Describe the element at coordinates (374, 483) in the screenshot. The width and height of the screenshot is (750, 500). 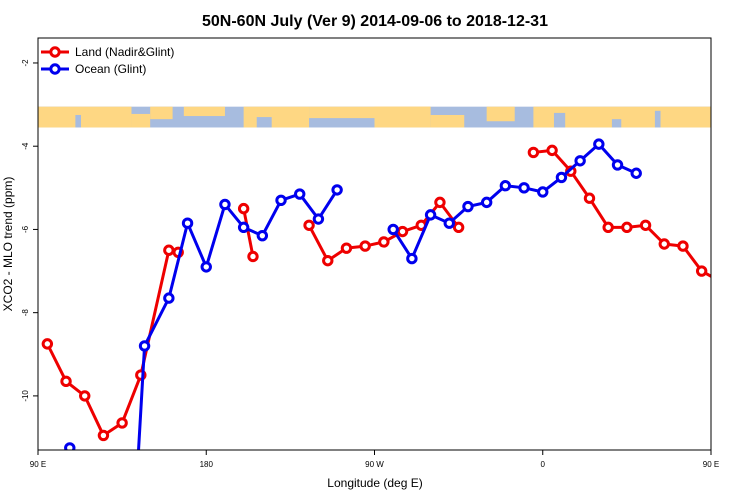
I see `x-axis-label: Longitude (deg E)` at that location.